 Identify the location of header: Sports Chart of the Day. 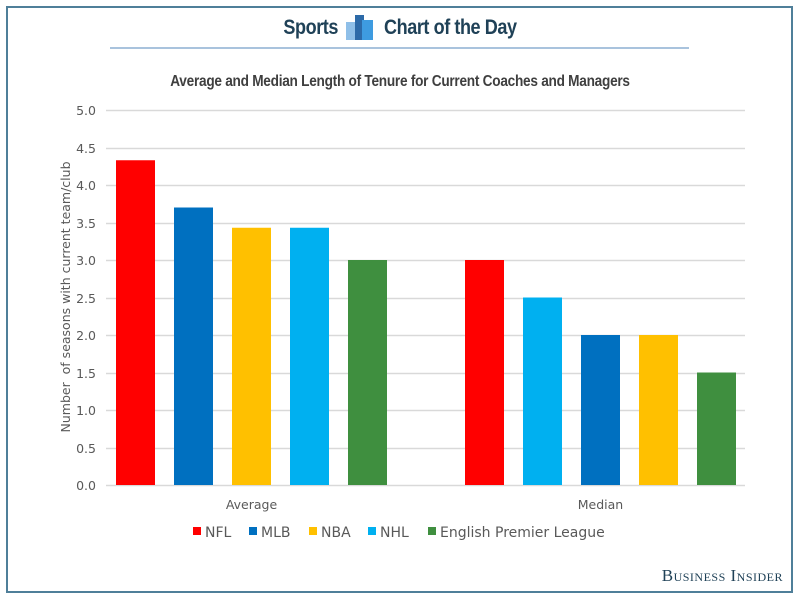
(400, 29).